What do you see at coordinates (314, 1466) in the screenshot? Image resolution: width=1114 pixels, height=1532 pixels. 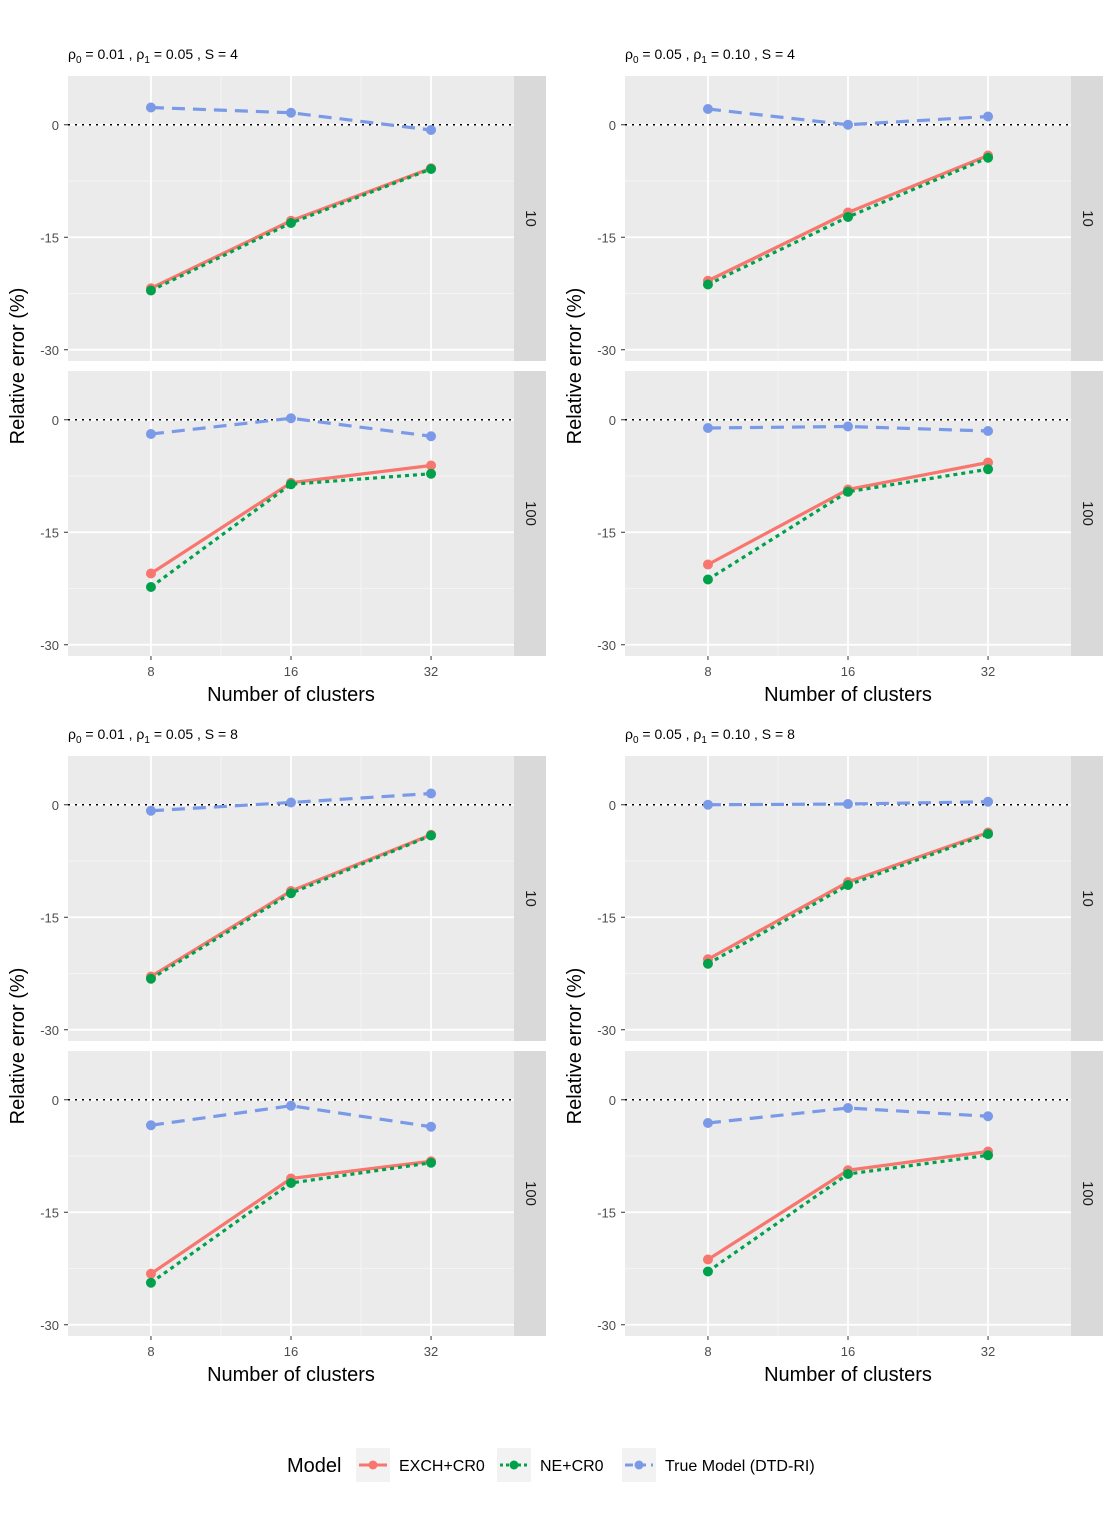 I see `legend-title: Model` at bounding box center [314, 1466].